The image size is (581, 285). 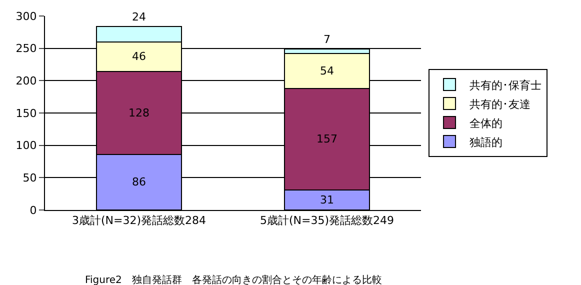 I want to click on data-label: 128, so click(x=139, y=113).